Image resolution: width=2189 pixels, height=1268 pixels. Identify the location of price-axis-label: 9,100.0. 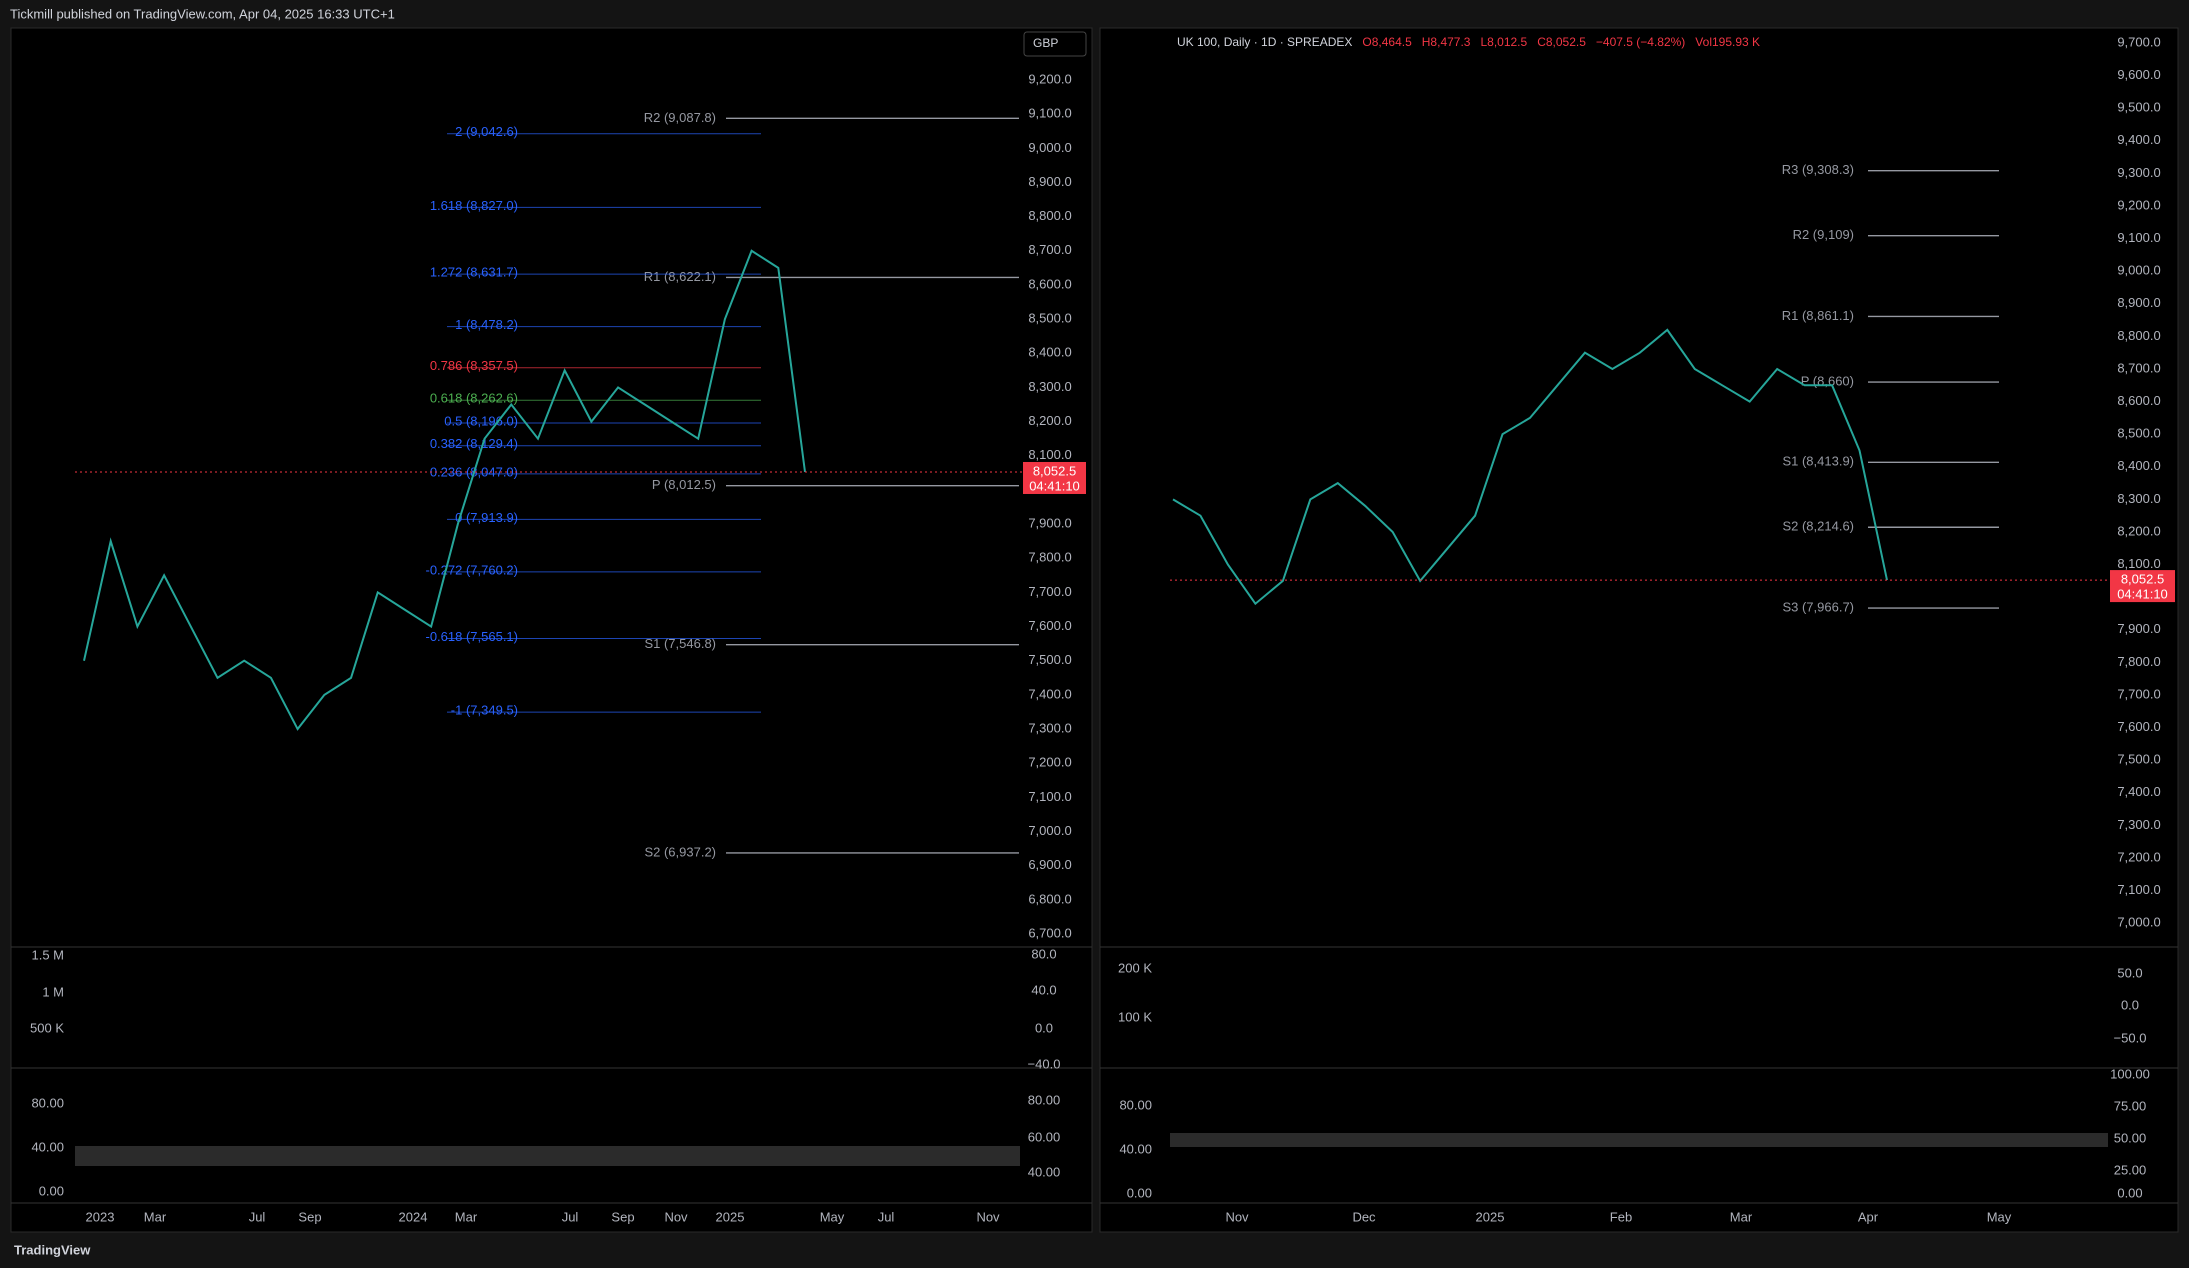
(1049, 113).